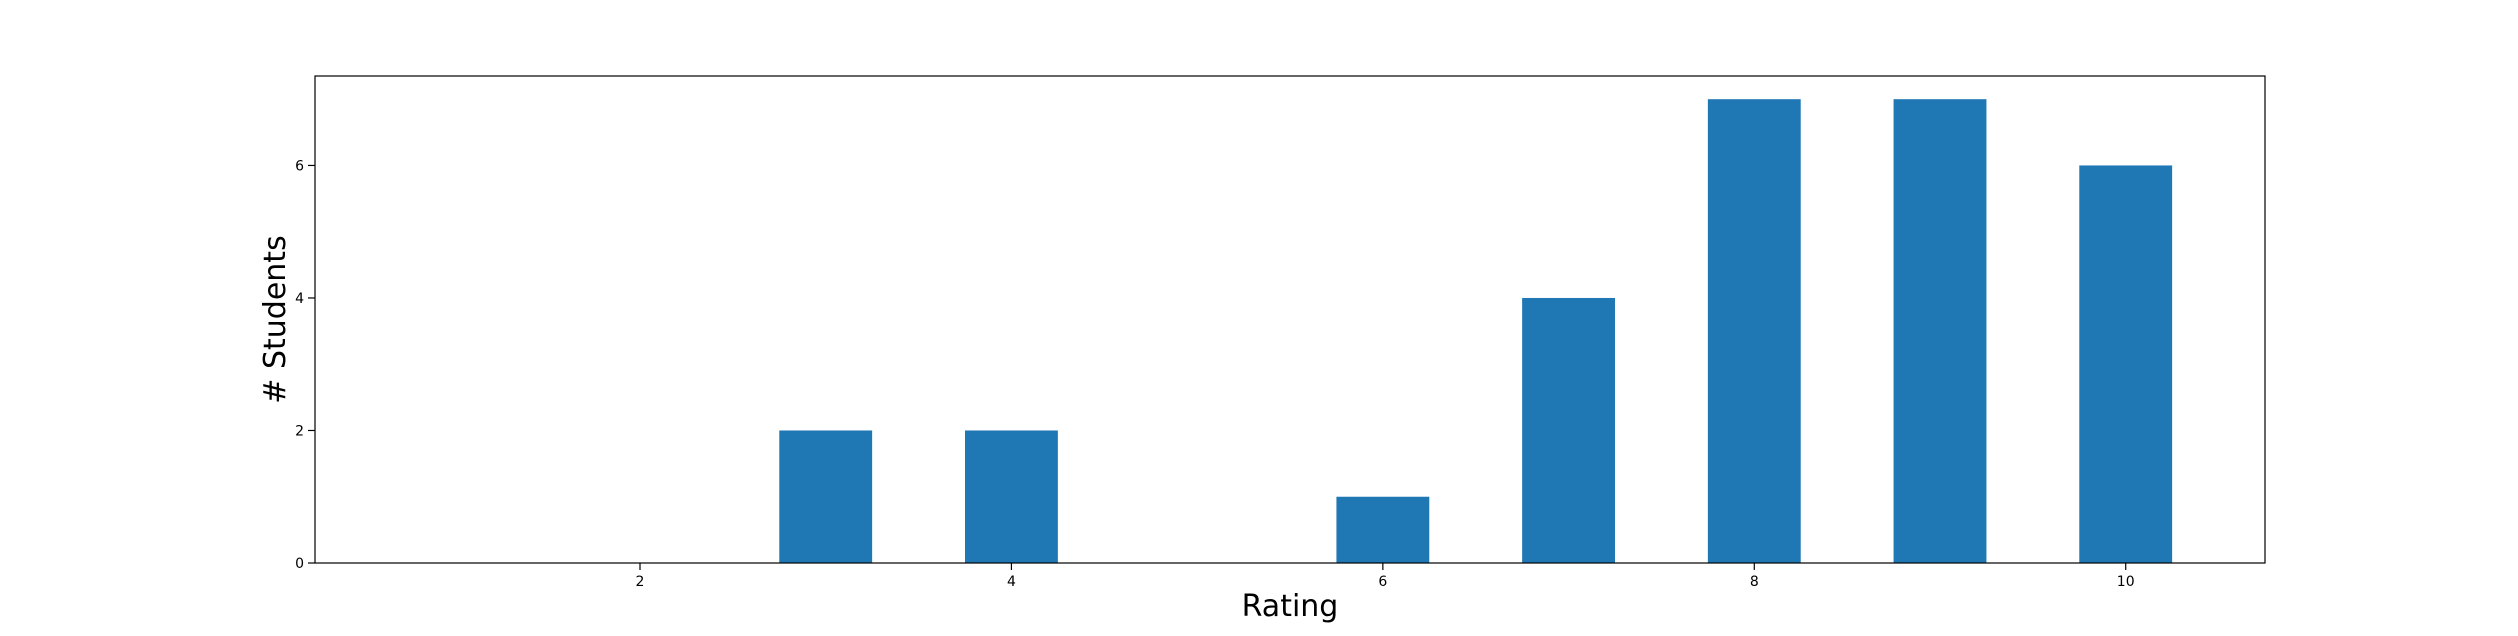  I want to click on x-axis-ticks: 2 4 6 8 10, so click(1385, 576).